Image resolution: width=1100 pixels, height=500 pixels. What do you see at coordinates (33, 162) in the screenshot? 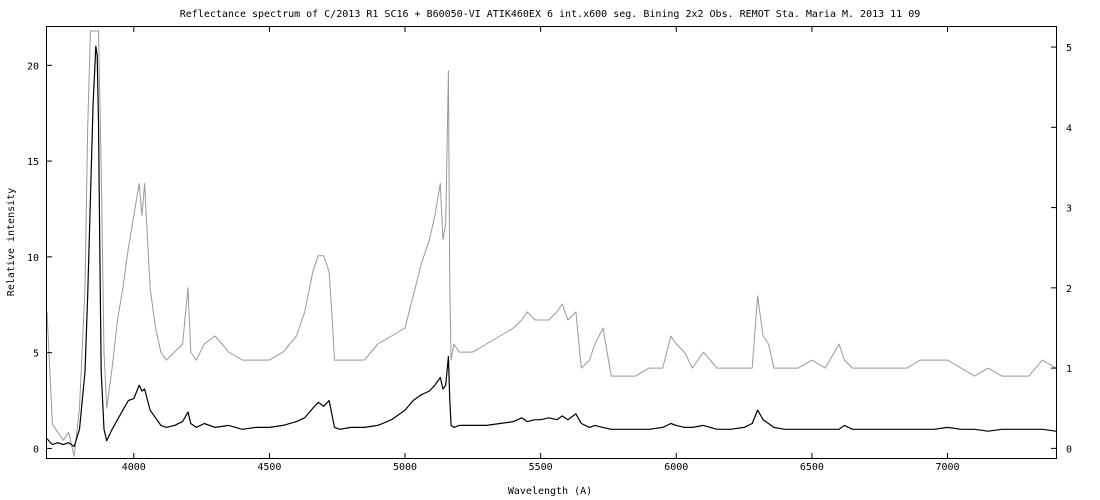
I see `y-tick-label: 15` at bounding box center [33, 162].